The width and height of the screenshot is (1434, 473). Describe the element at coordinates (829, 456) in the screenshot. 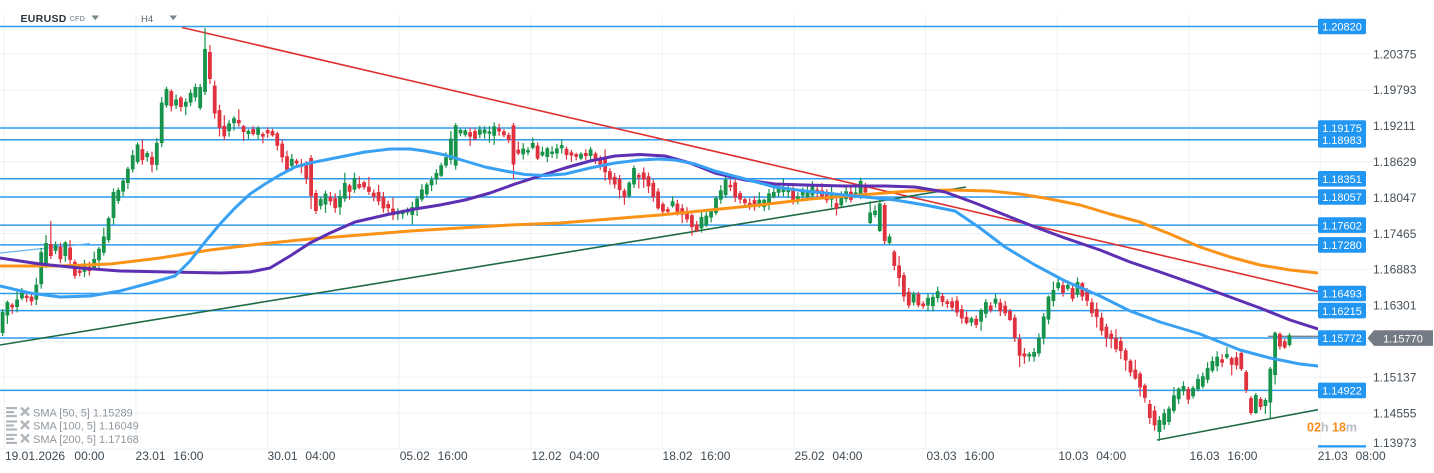

I see `svg-text: 25.02 04:00` at that location.